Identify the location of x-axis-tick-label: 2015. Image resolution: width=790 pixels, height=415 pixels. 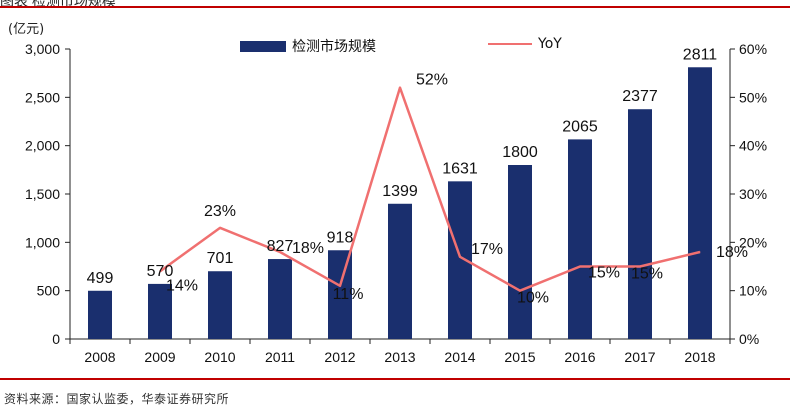
(519, 357).